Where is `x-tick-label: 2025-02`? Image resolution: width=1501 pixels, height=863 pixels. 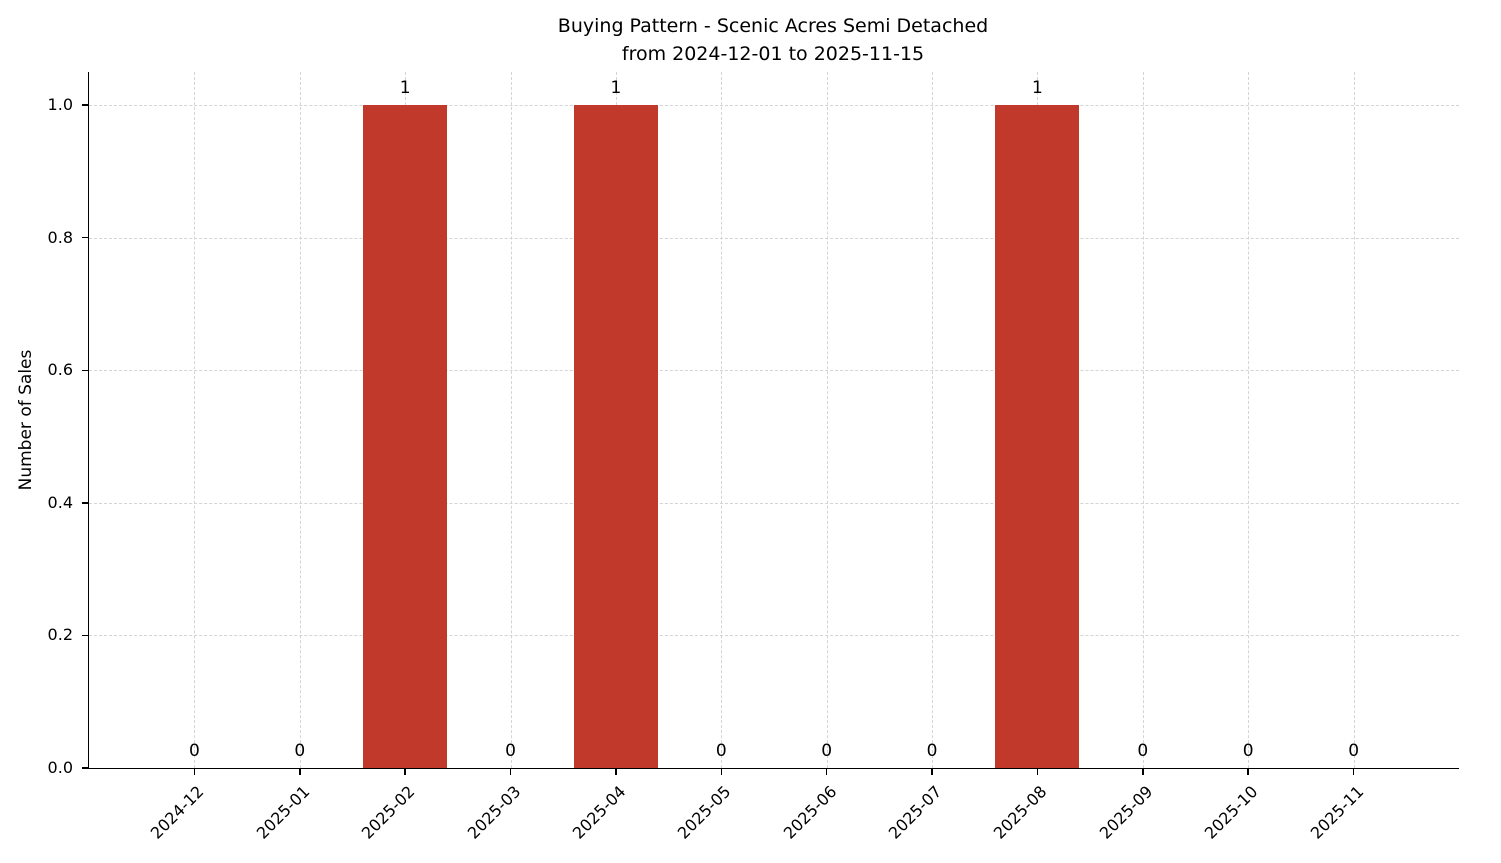 x-tick-label: 2025-02 is located at coordinates (388, 812).